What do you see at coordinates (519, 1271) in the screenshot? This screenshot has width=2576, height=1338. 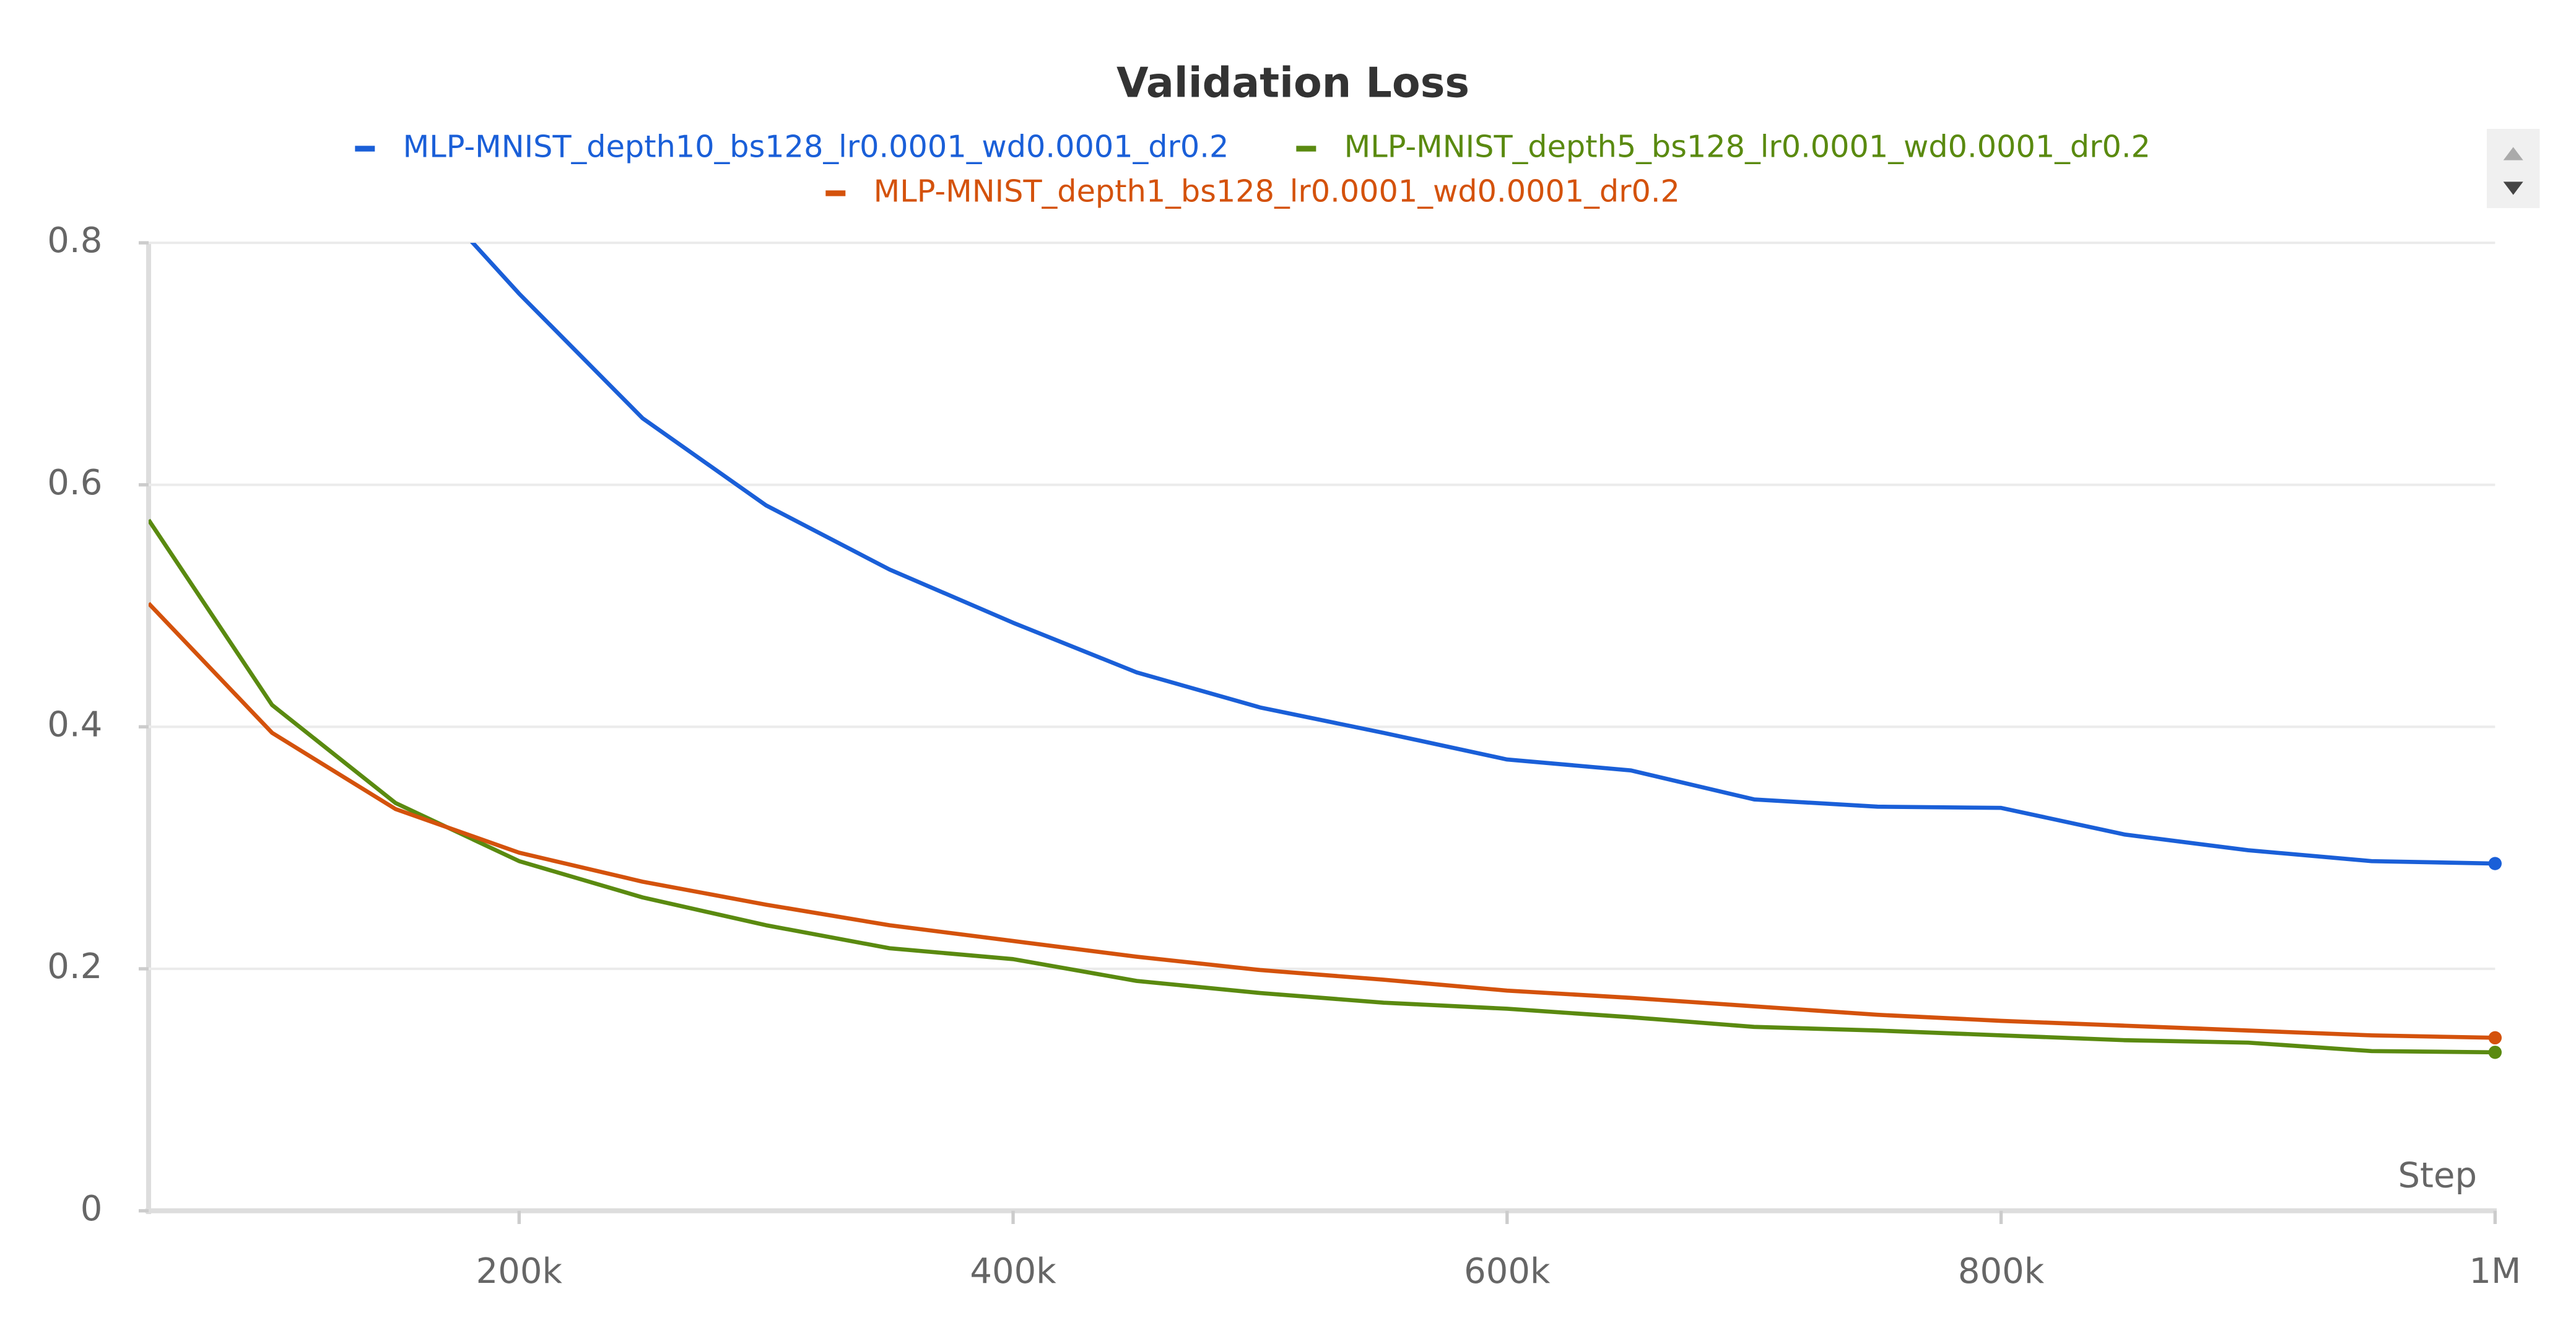 I see `x-tick-label: 200k` at bounding box center [519, 1271].